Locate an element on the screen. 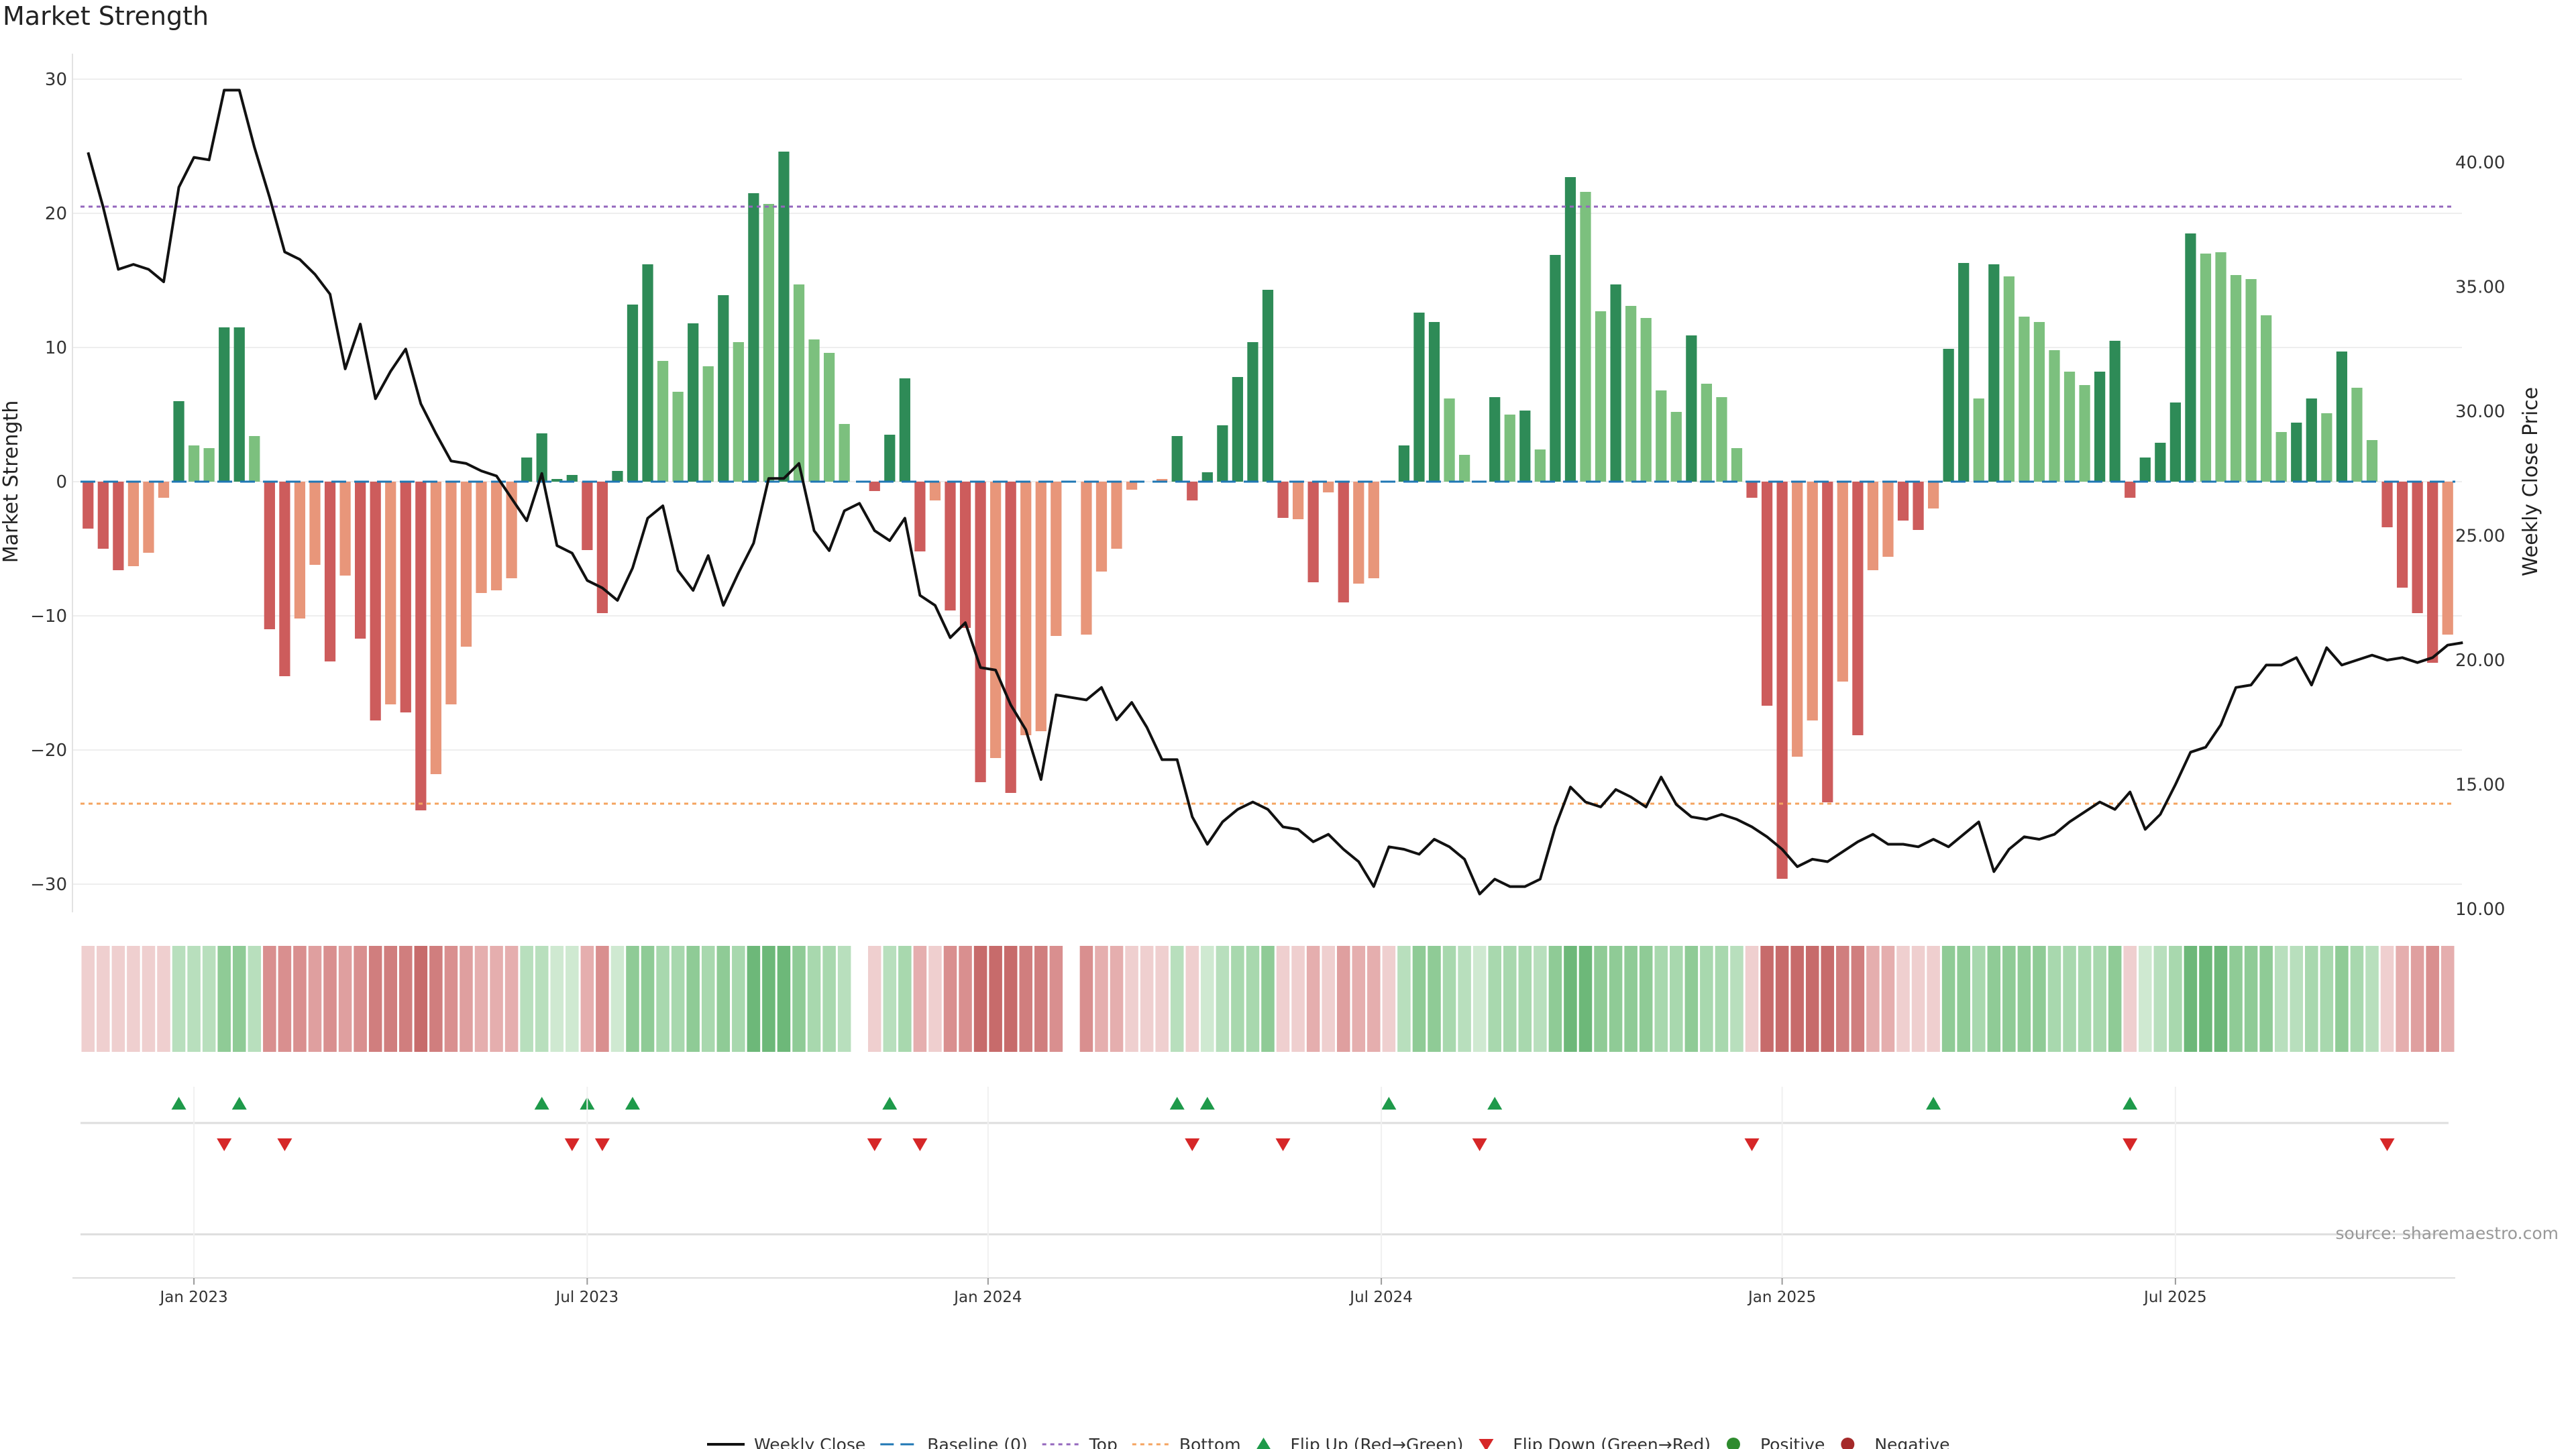 This screenshot has height=1449, width=2576. y-tick-label: 20 is located at coordinates (56, 214).